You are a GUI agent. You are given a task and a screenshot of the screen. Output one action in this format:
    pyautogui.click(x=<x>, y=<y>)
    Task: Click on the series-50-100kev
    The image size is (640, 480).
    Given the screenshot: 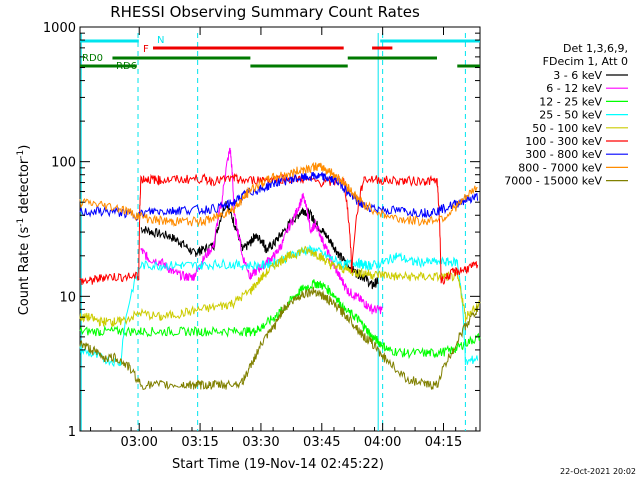 What is the action you would take?
    pyautogui.click(x=280, y=286)
    